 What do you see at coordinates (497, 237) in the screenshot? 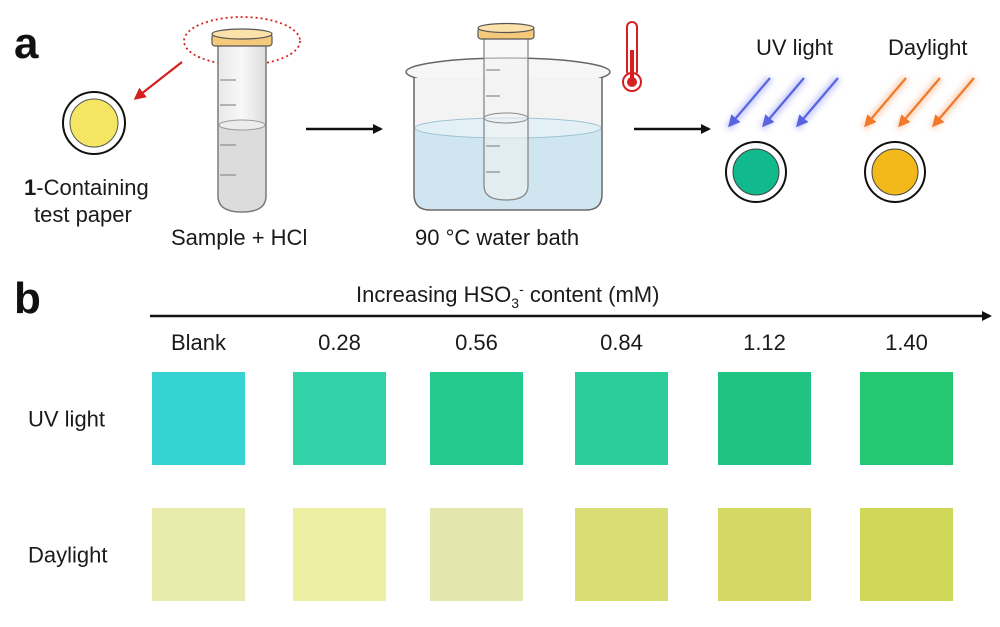
I see `bath-caption: 90 °C water bath` at bounding box center [497, 237].